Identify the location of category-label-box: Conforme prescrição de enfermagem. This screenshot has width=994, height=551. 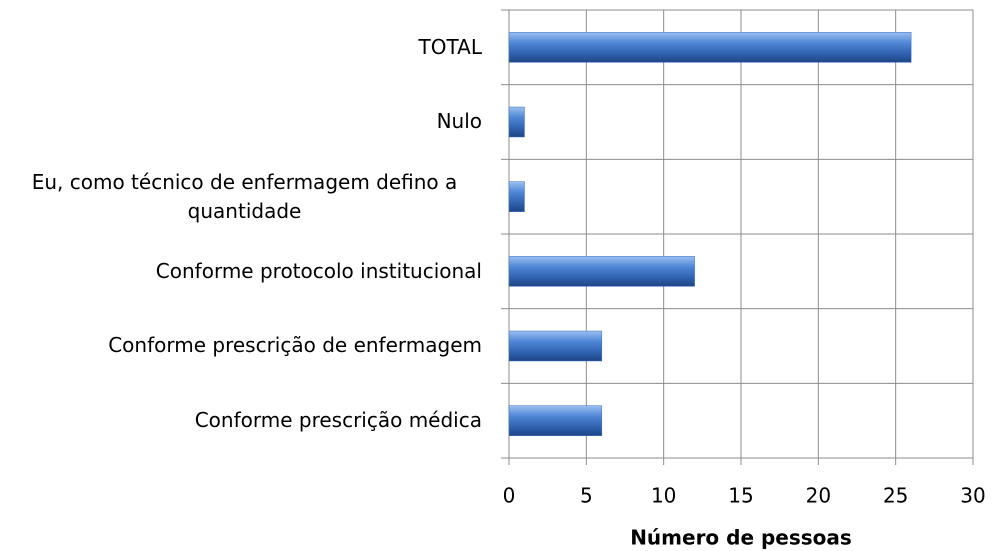
(295, 346).